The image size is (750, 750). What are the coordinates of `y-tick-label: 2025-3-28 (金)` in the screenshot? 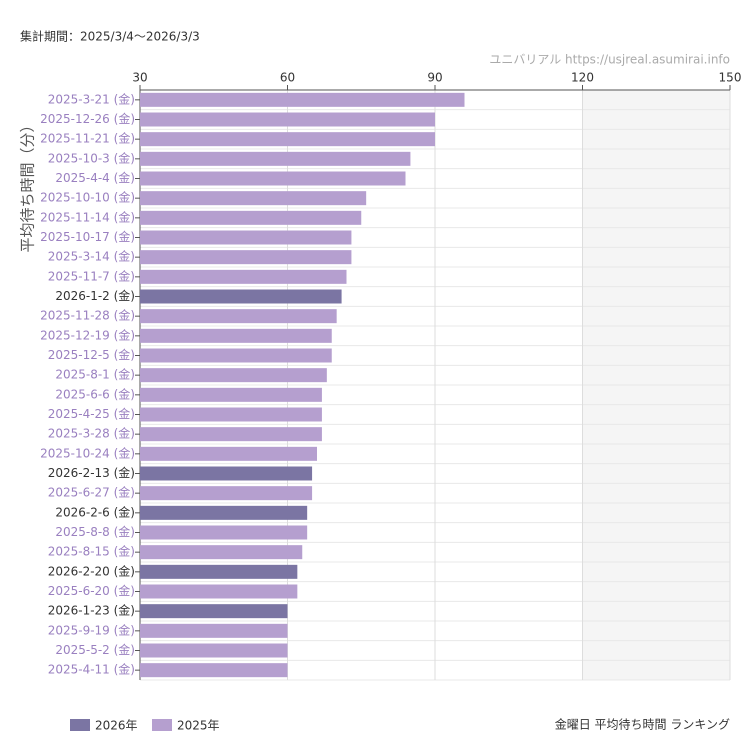 It's located at (91, 433).